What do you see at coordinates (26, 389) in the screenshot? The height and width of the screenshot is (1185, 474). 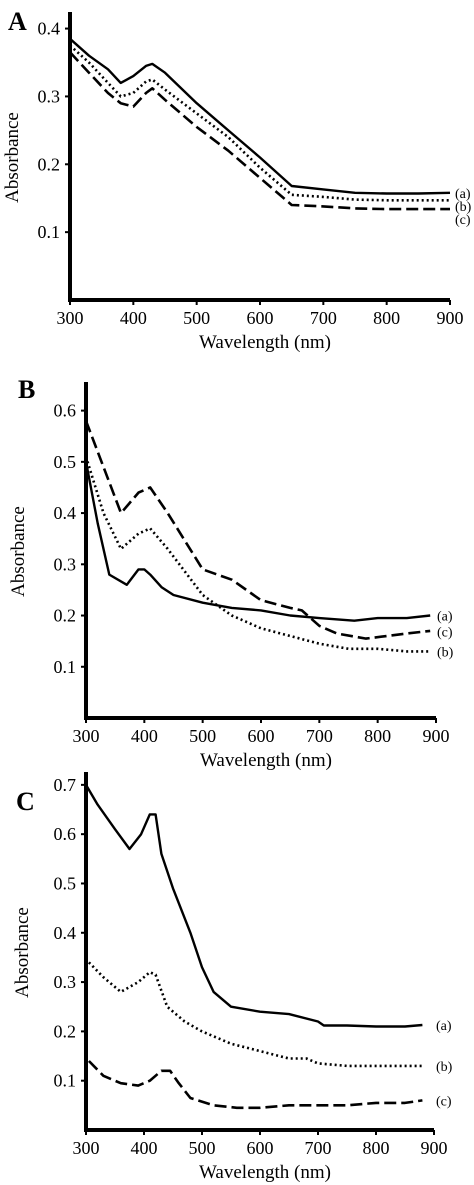 I see `panel-letter: B` at bounding box center [26, 389].